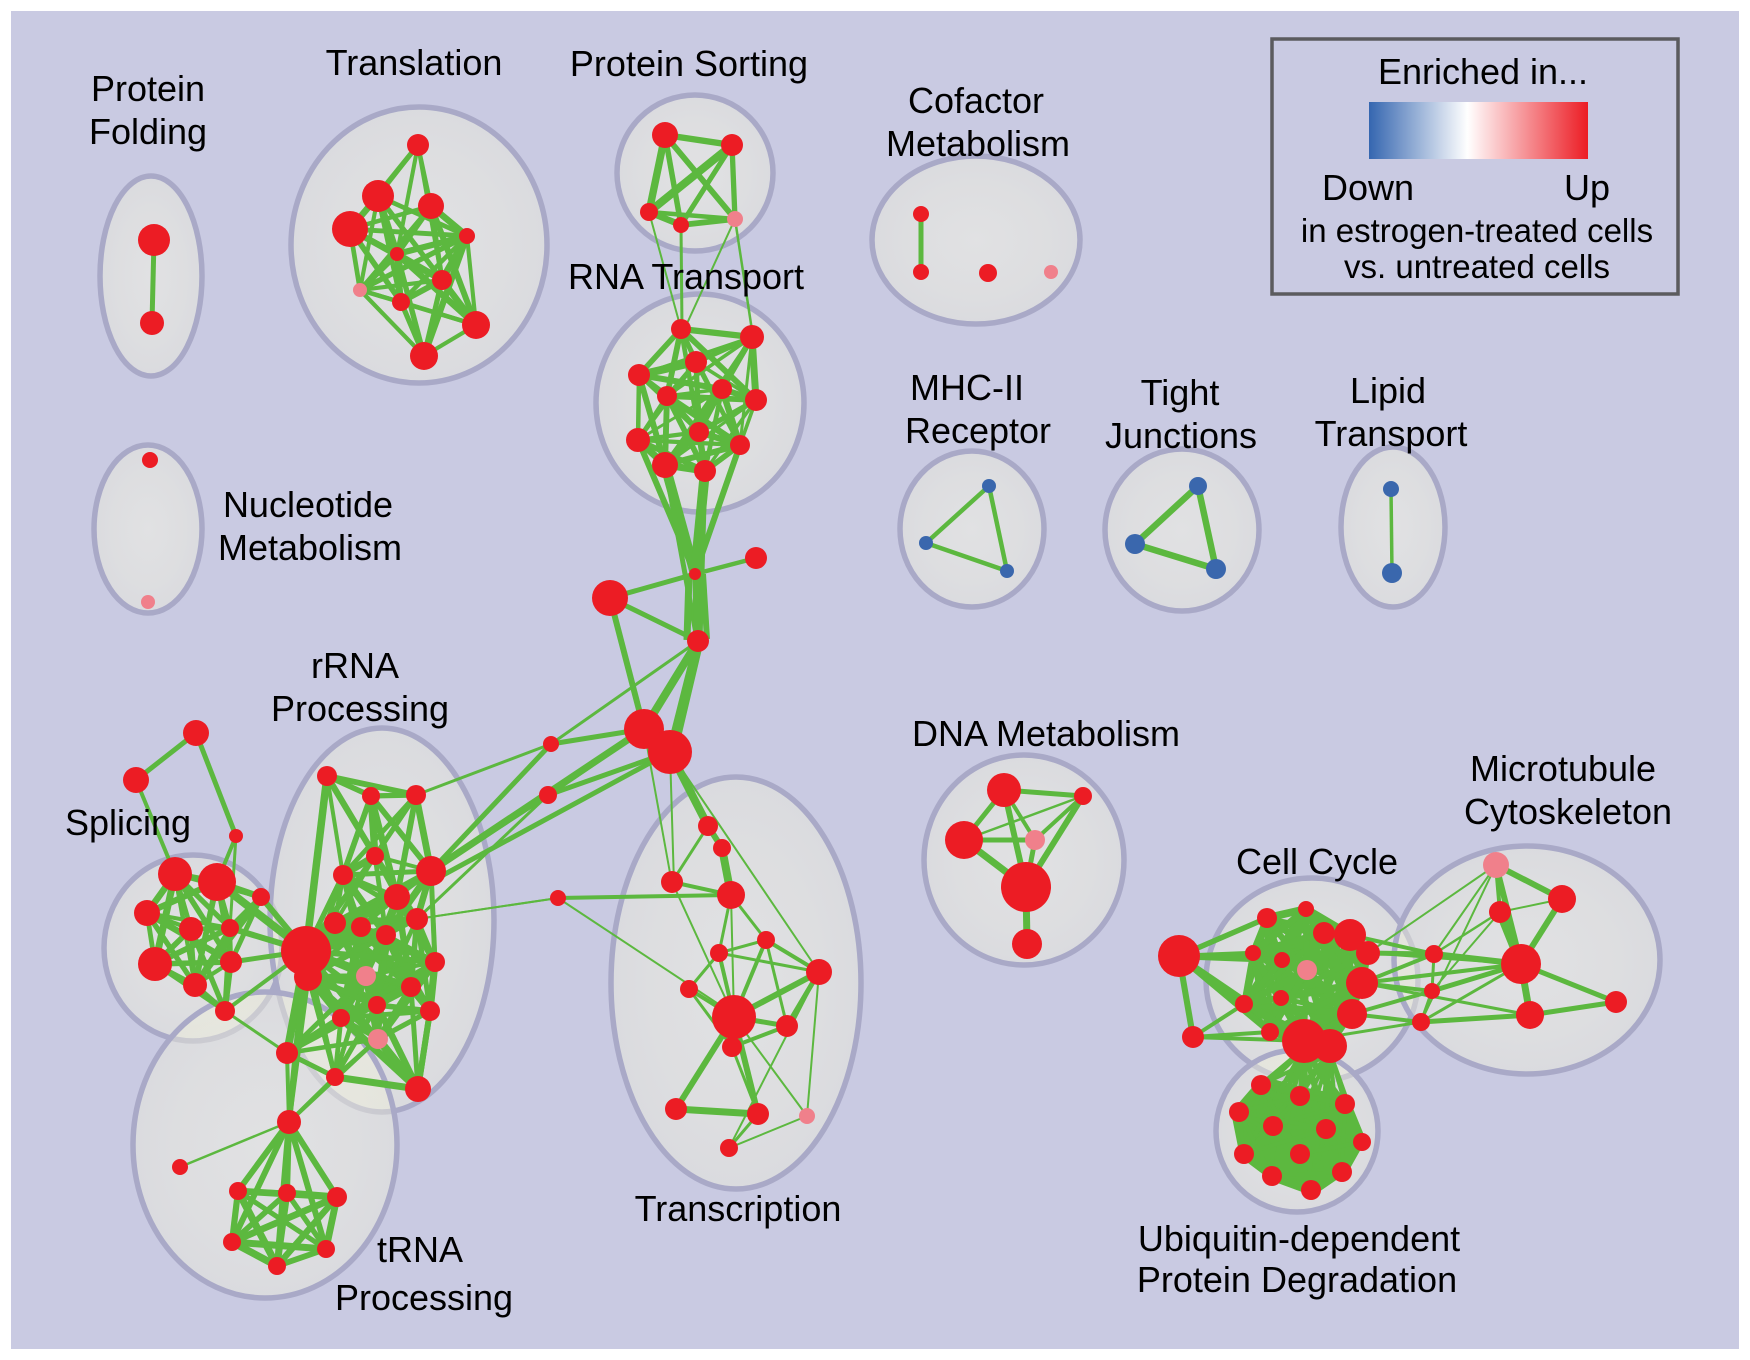  Describe the element at coordinates (1391, 433) in the screenshot. I see `svg-text: Transport` at that location.